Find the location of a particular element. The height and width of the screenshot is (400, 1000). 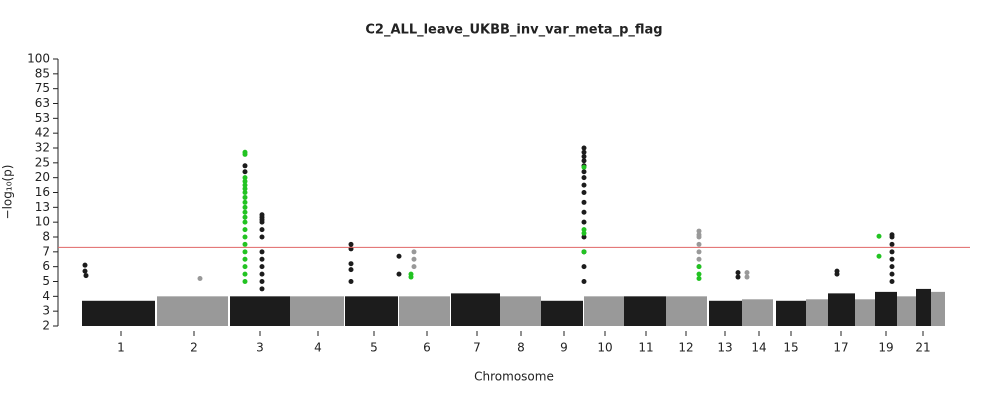

chart-title: C2_ALL_leave_UKBB_inv_var_meta_p_flag is located at coordinates (513, 30).